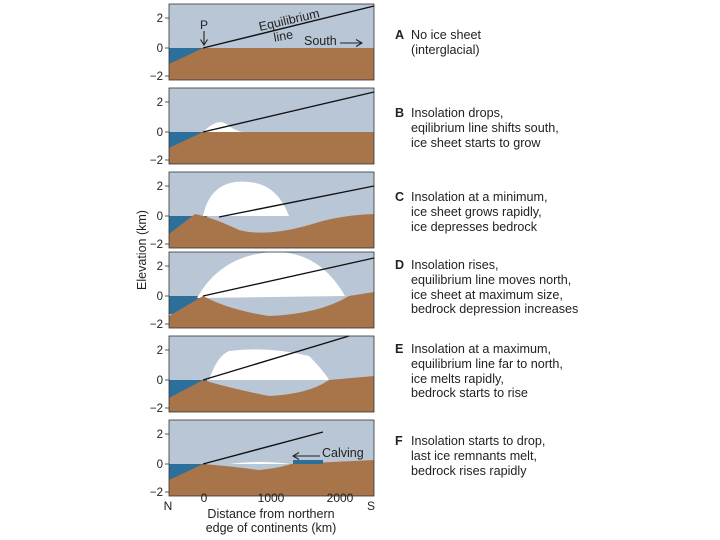 Image resolution: width=720 pixels, height=540 pixels. Describe the element at coordinates (457, 378) in the screenshot. I see `caption-line: ice melts rapidly,` at that location.